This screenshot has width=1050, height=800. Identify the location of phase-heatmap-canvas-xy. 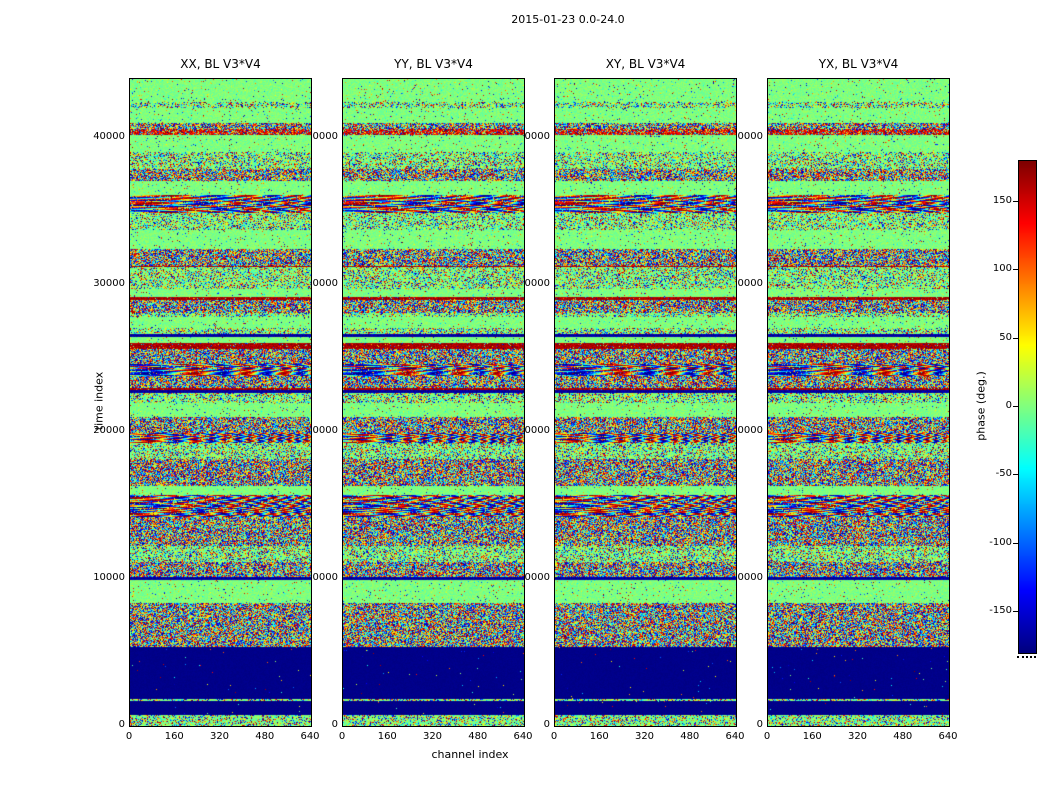
(645, 402).